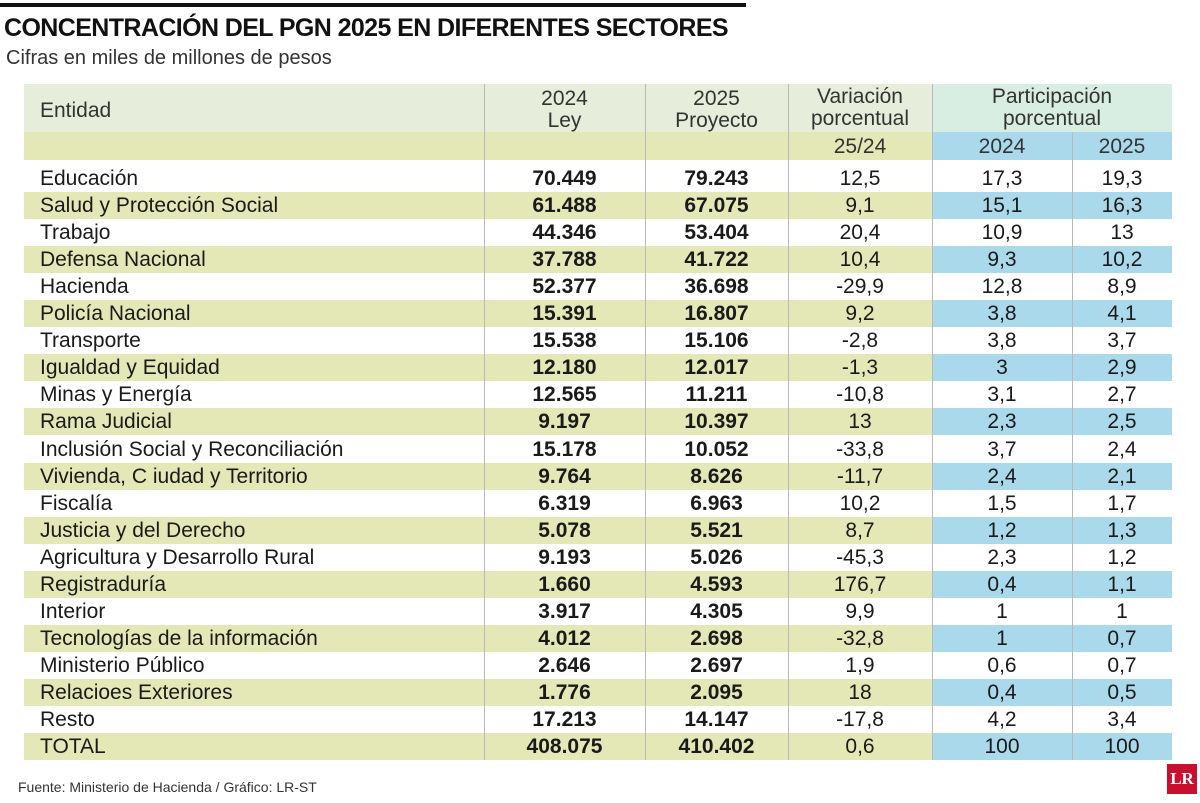  I want to click on entity-cell: Rama Judicial, so click(254, 422).